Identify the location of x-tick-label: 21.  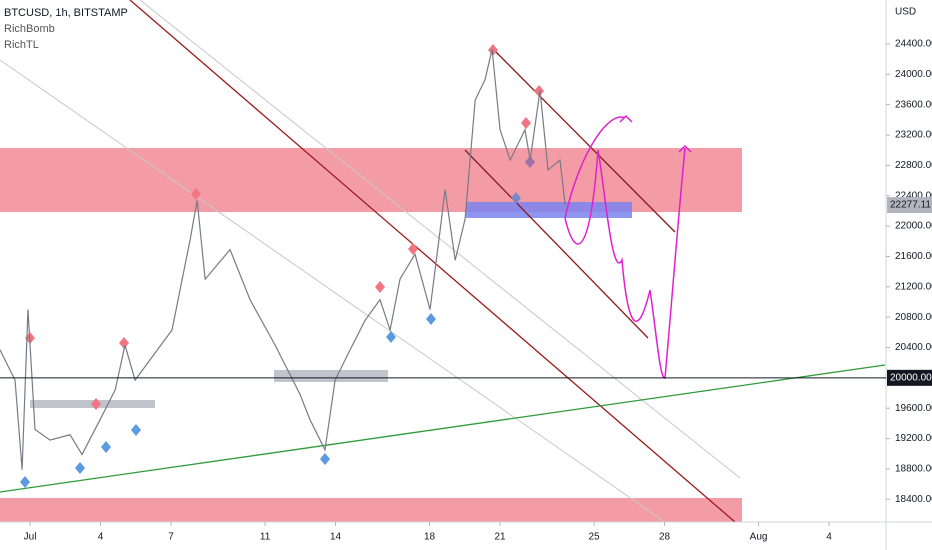
(501, 537).